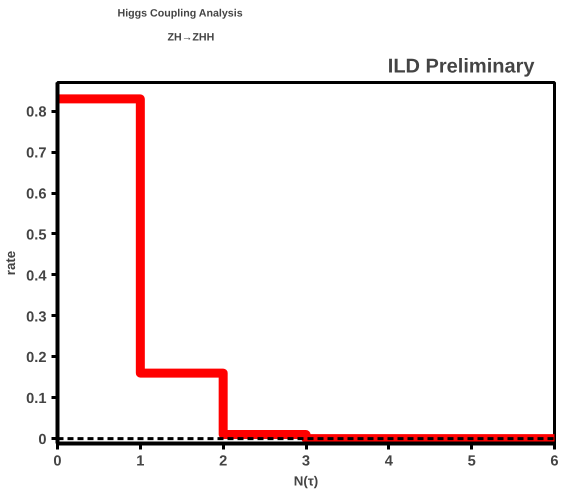 The height and width of the screenshot is (491, 569). Describe the element at coordinates (37, 276) in the screenshot. I see `y-tick-label: 0.4` at that location.